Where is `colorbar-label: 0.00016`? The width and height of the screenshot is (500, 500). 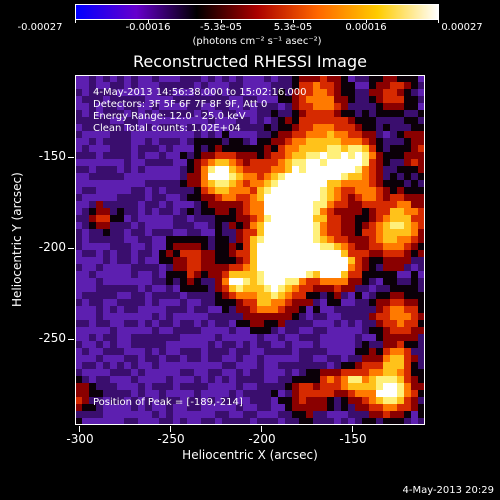
colorbar-label: 0.00016 is located at coordinates (366, 27).